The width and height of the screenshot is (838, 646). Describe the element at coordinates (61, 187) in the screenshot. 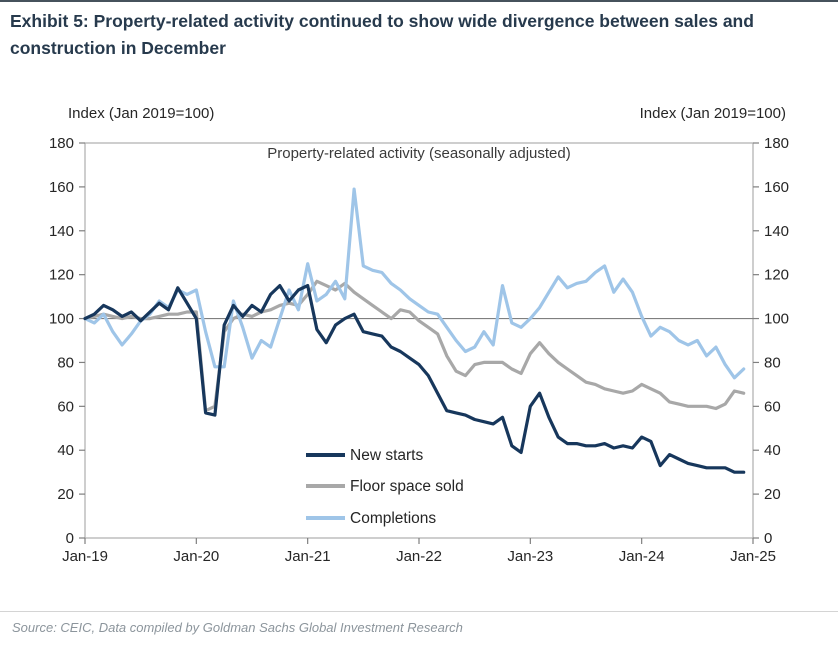

I see `y-tick-label-left: 160` at that location.